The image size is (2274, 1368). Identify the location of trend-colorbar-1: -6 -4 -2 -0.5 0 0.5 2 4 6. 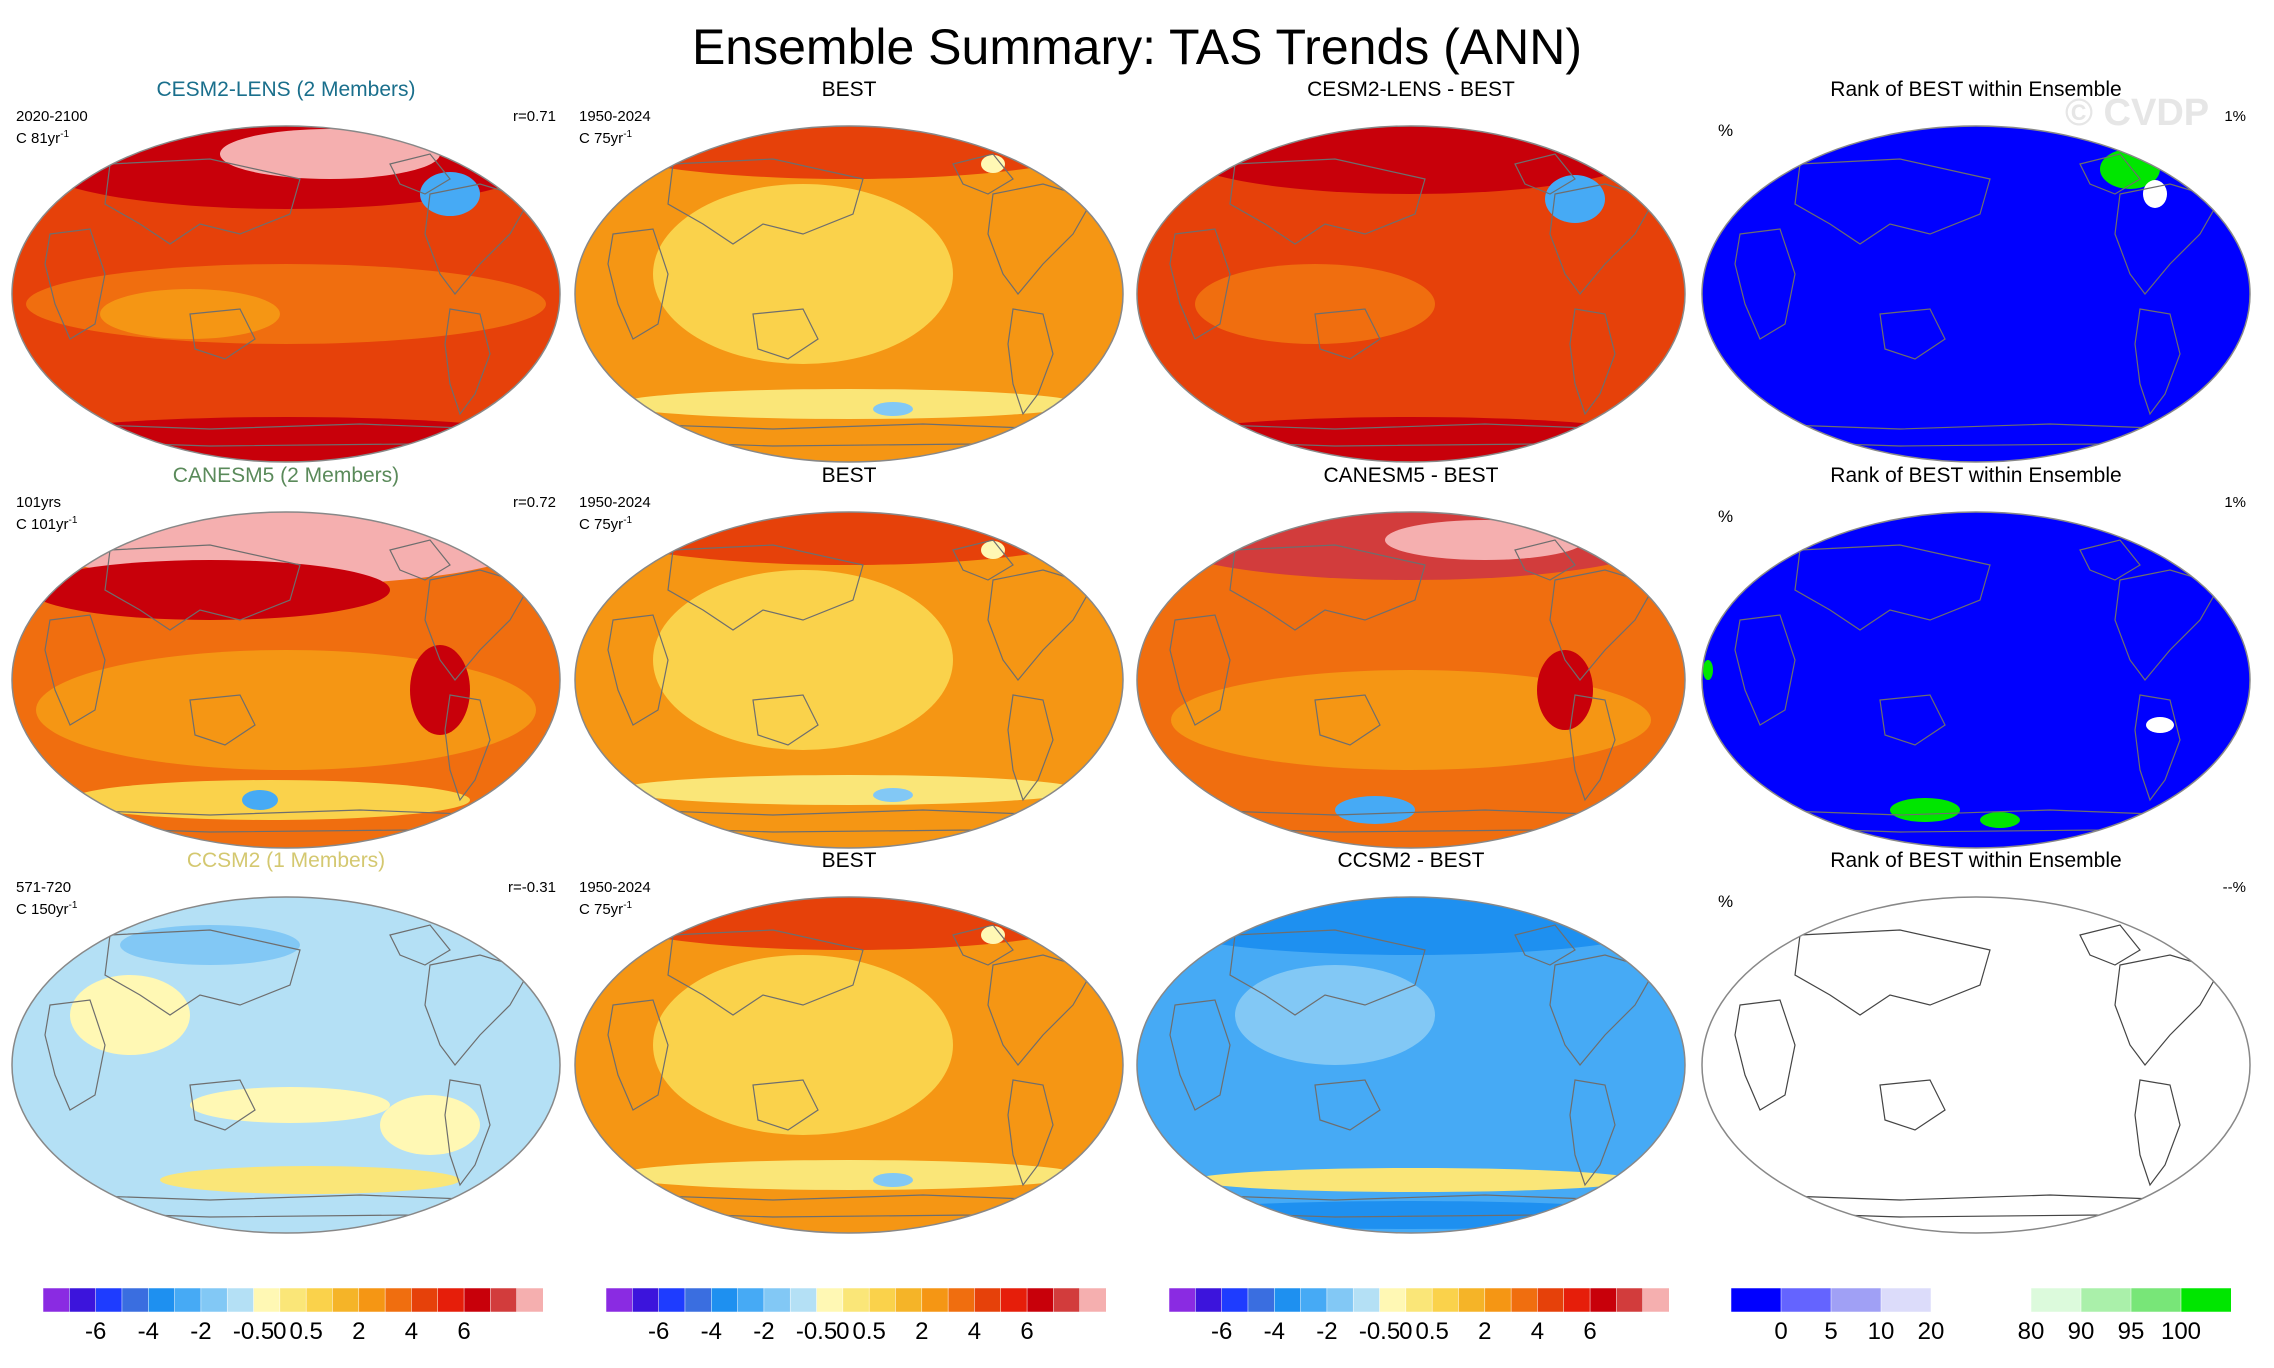
(293, 1318).